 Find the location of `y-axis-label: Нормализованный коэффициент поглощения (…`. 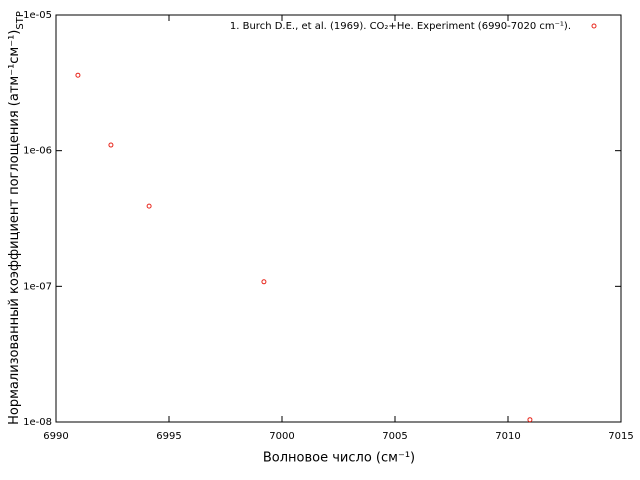

y-axis-label: Нормализованный коэффициент поглощения (… is located at coordinates (16, 218).